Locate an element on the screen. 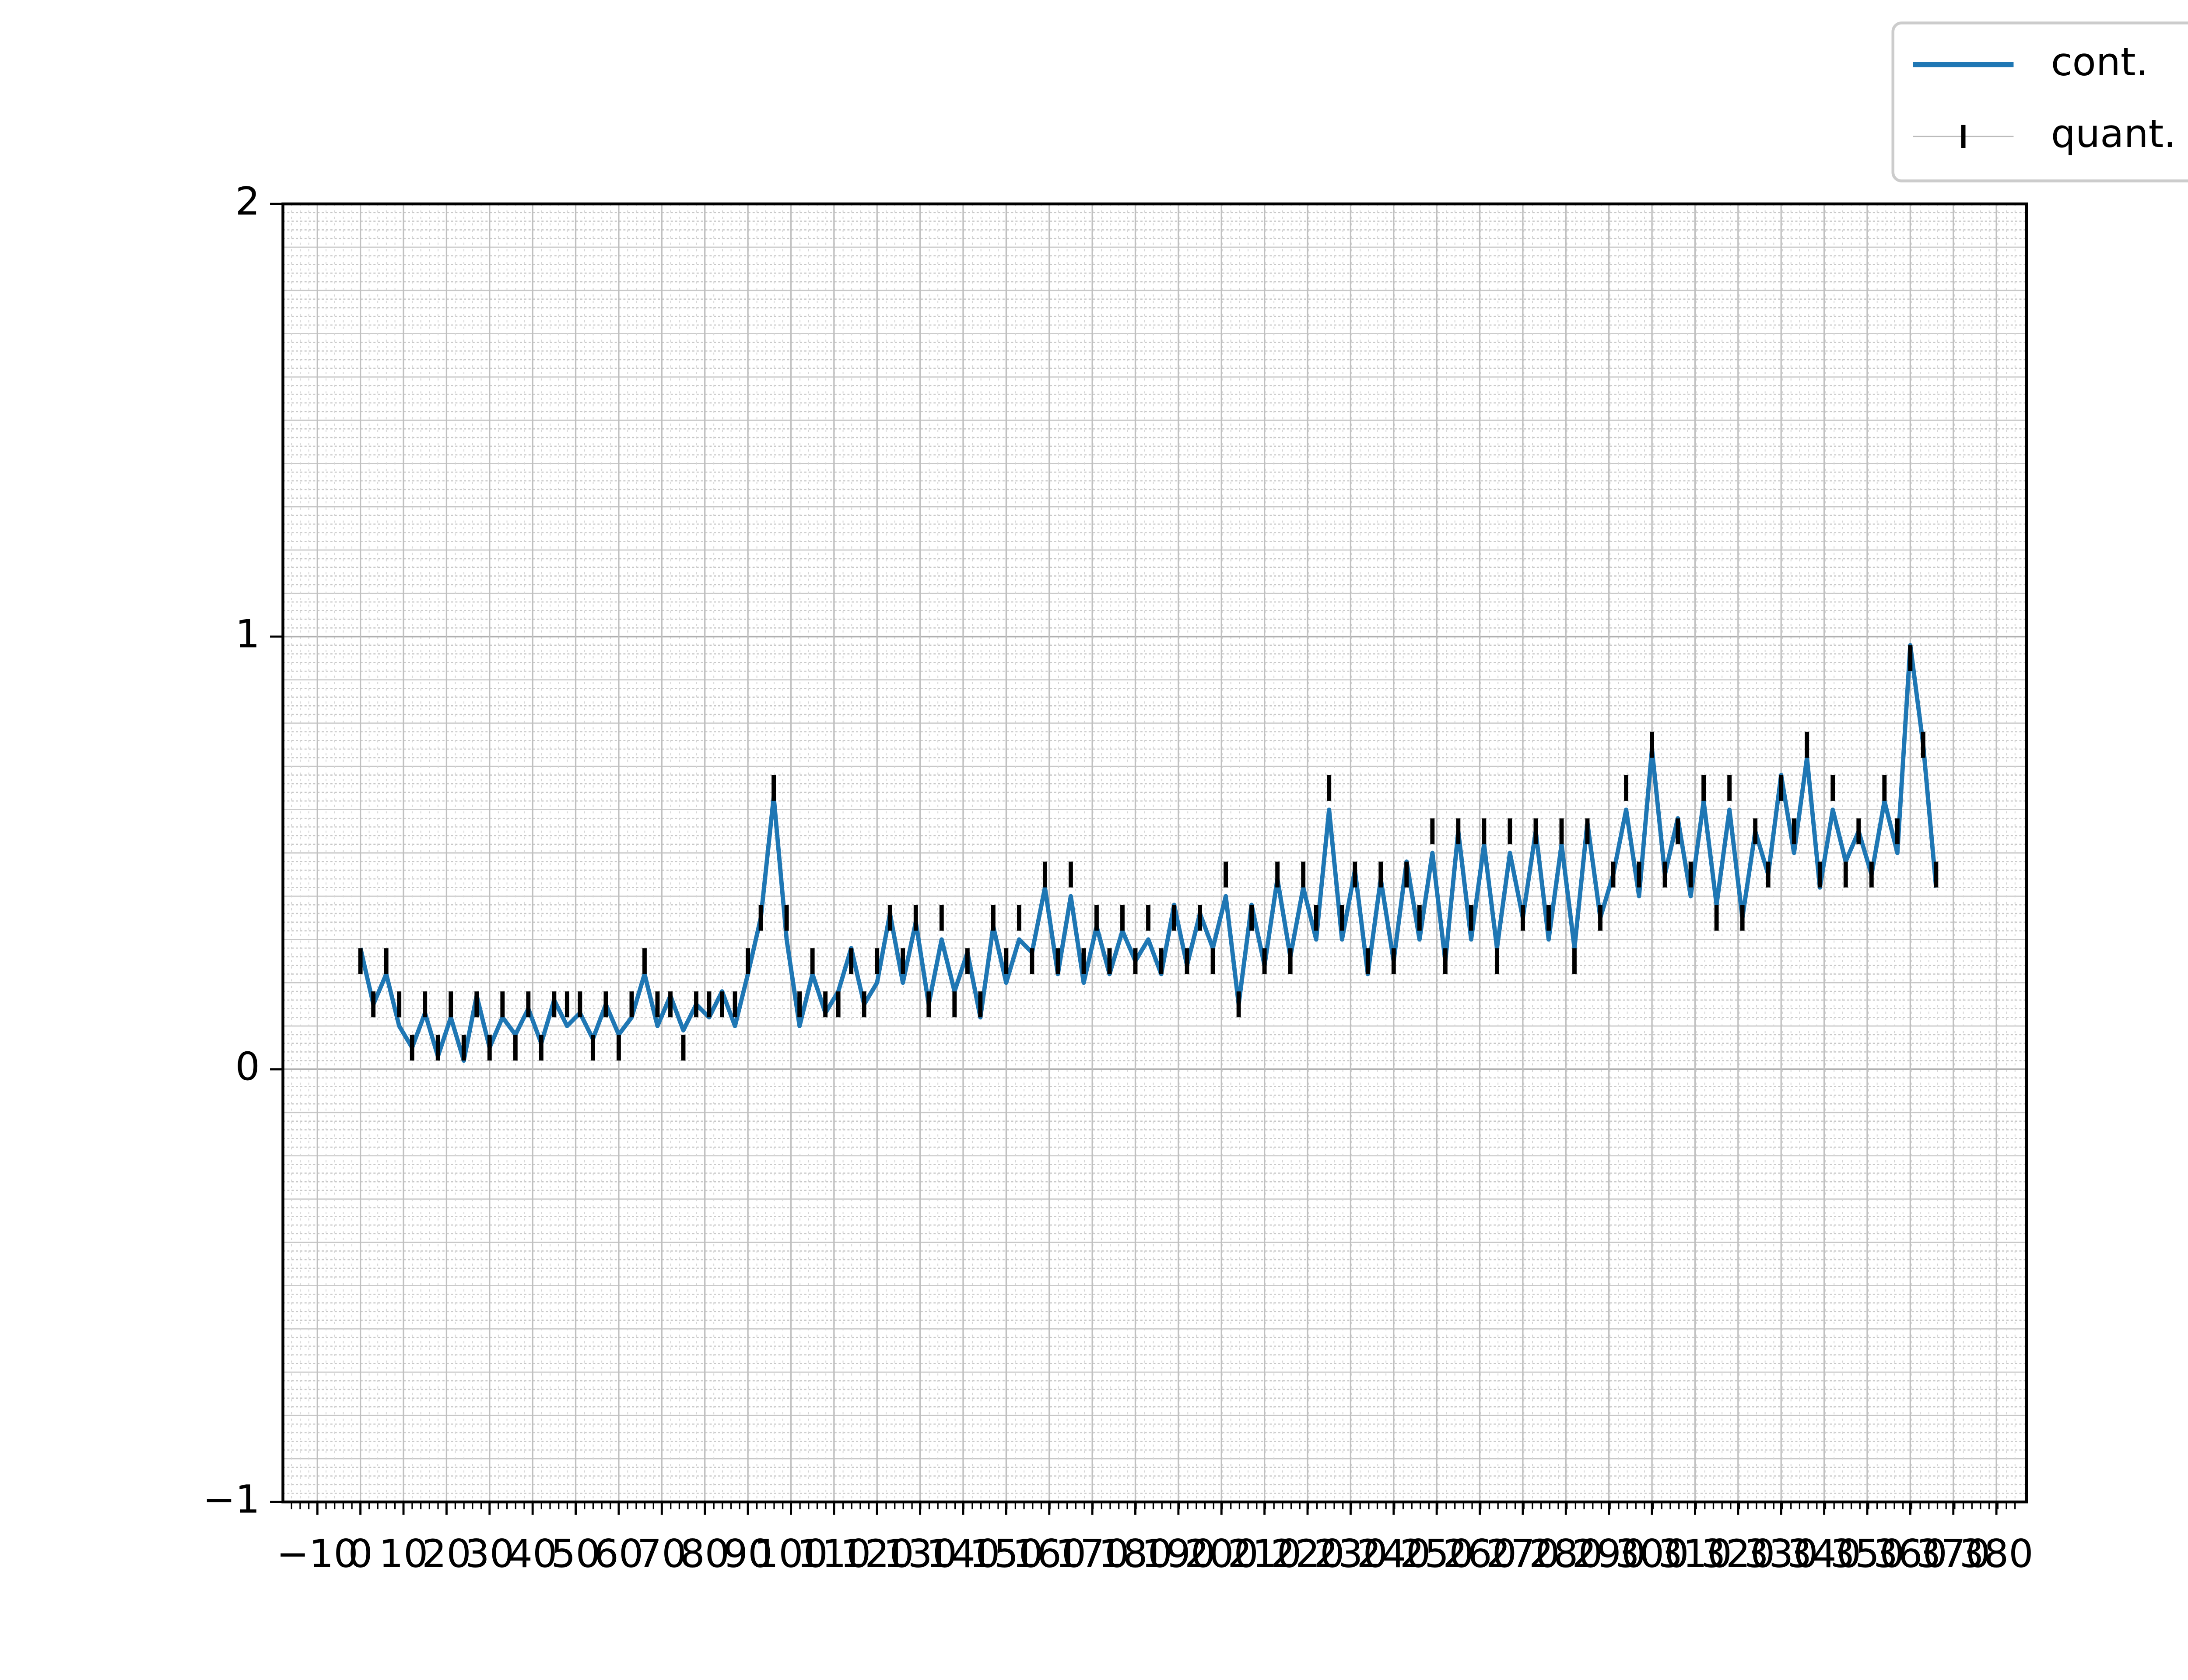 Image resolution: width=2188 pixels, height=1680 pixels. x-tick-label: 320 is located at coordinates (1738, 1553).